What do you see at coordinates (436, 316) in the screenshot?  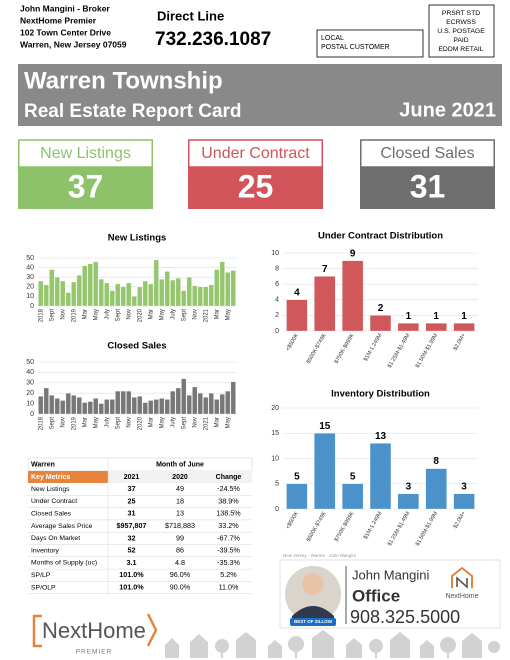 I see `data-label: 1` at bounding box center [436, 316].